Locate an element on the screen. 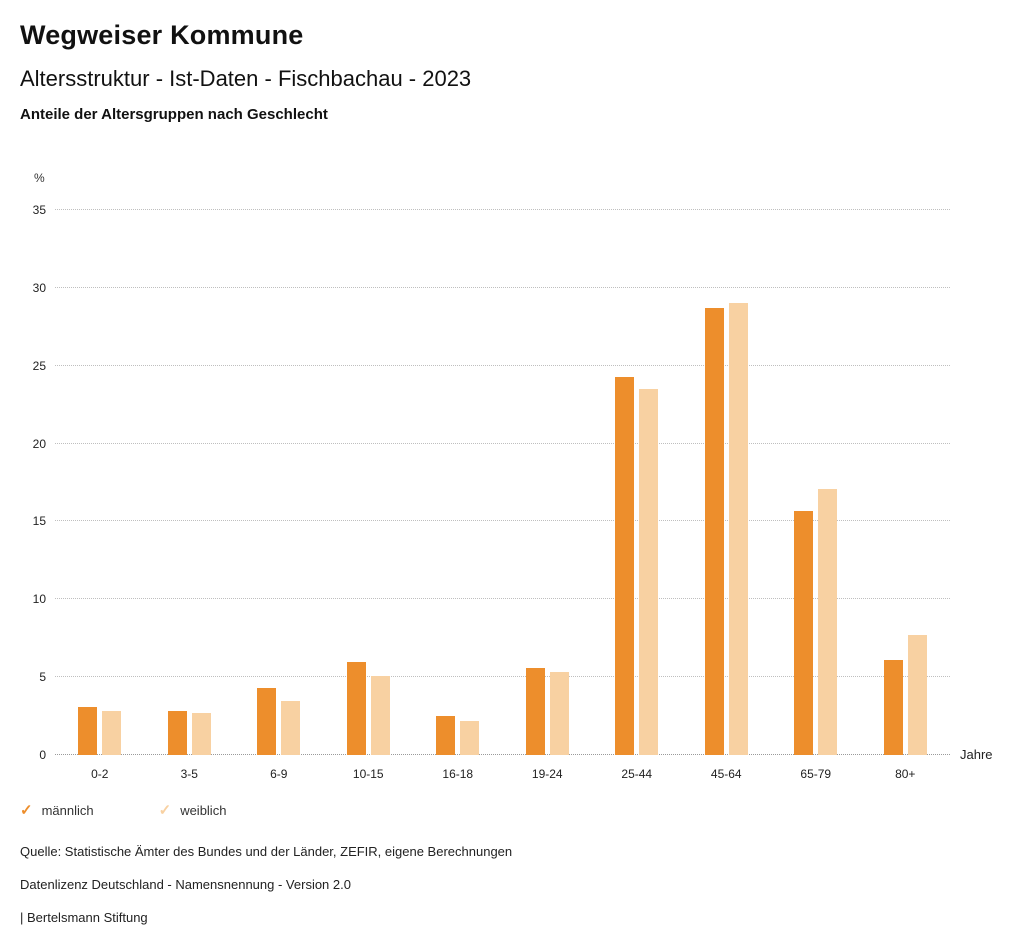 This screenshot has height=946, width=1024. bar-group: 6-9 is located at coordinates (279, 734).